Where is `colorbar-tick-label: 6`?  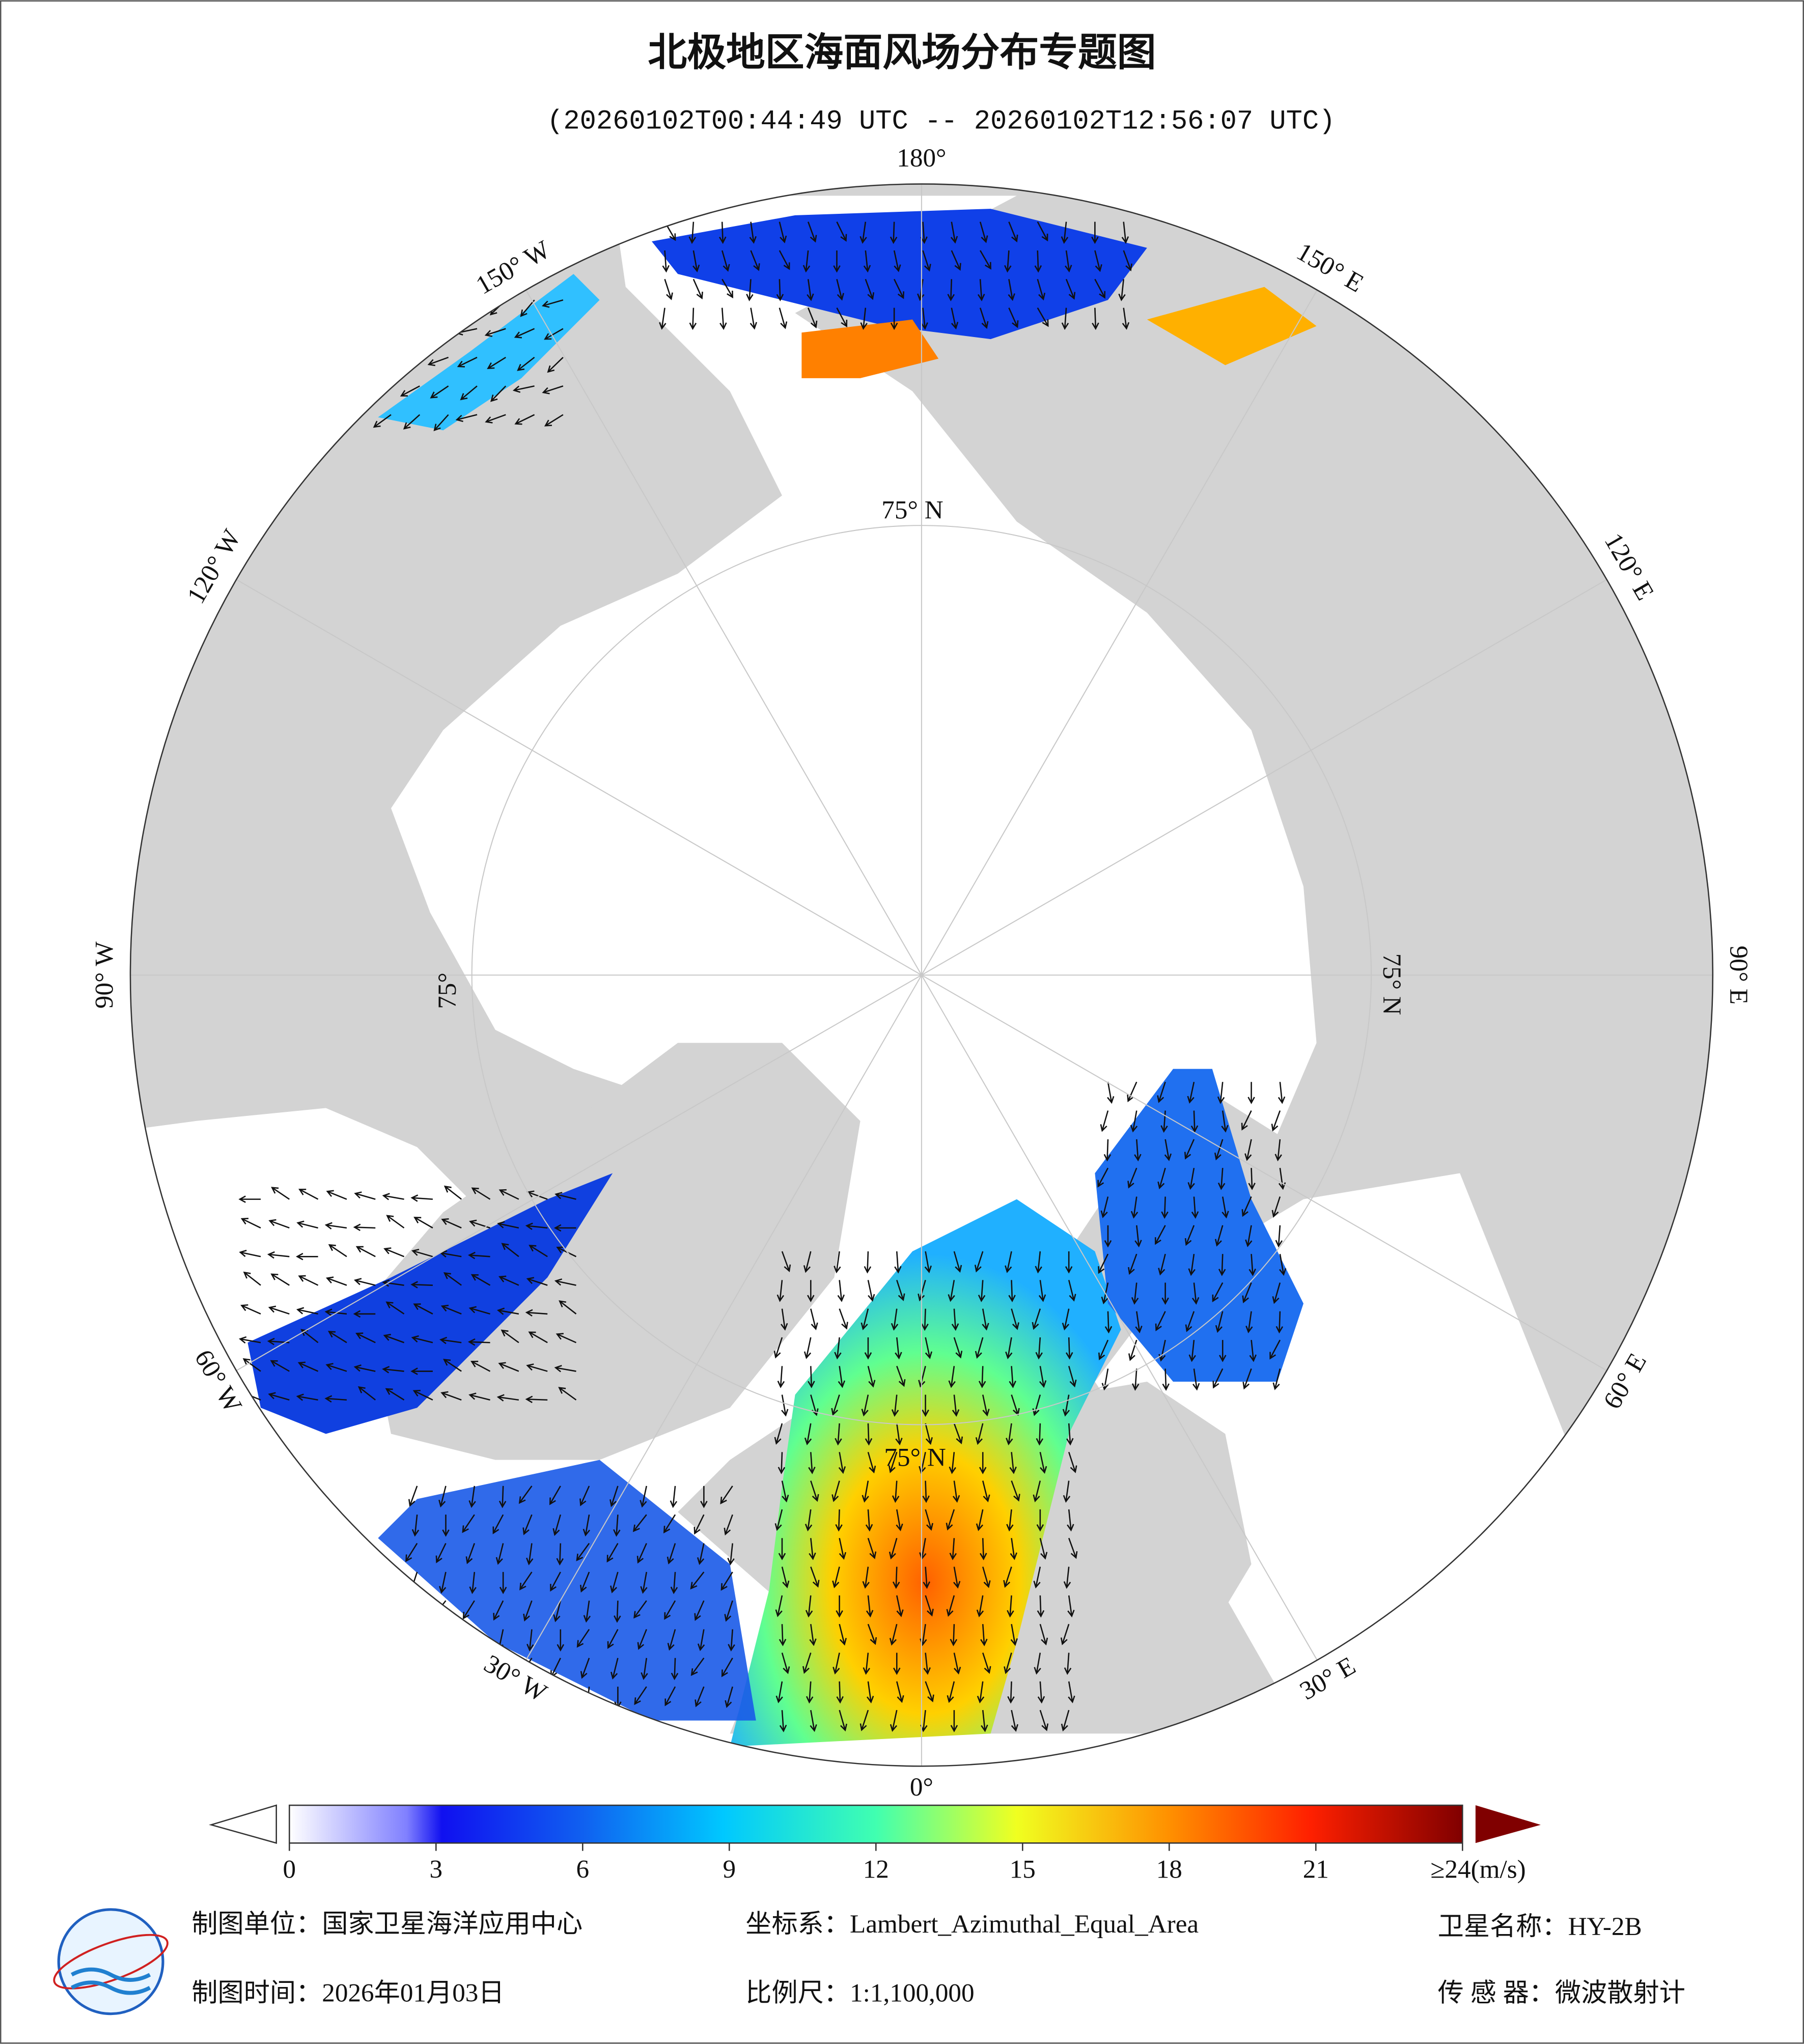 colorbar-tick-label: 6 is located at coordinates (583, 1869).